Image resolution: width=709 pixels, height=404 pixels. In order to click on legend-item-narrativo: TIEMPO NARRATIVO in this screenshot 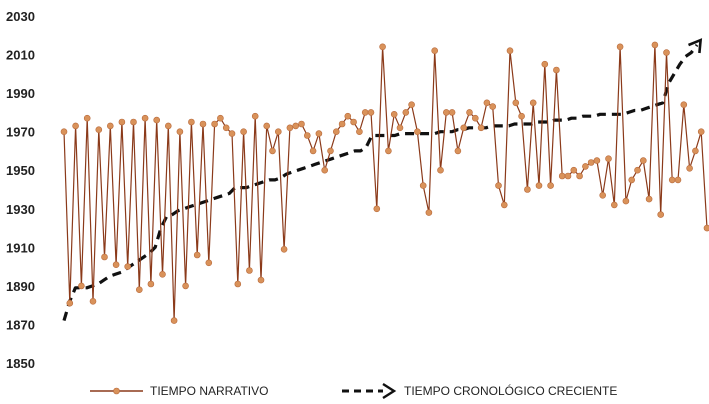, I will do `click(179, 391)`.